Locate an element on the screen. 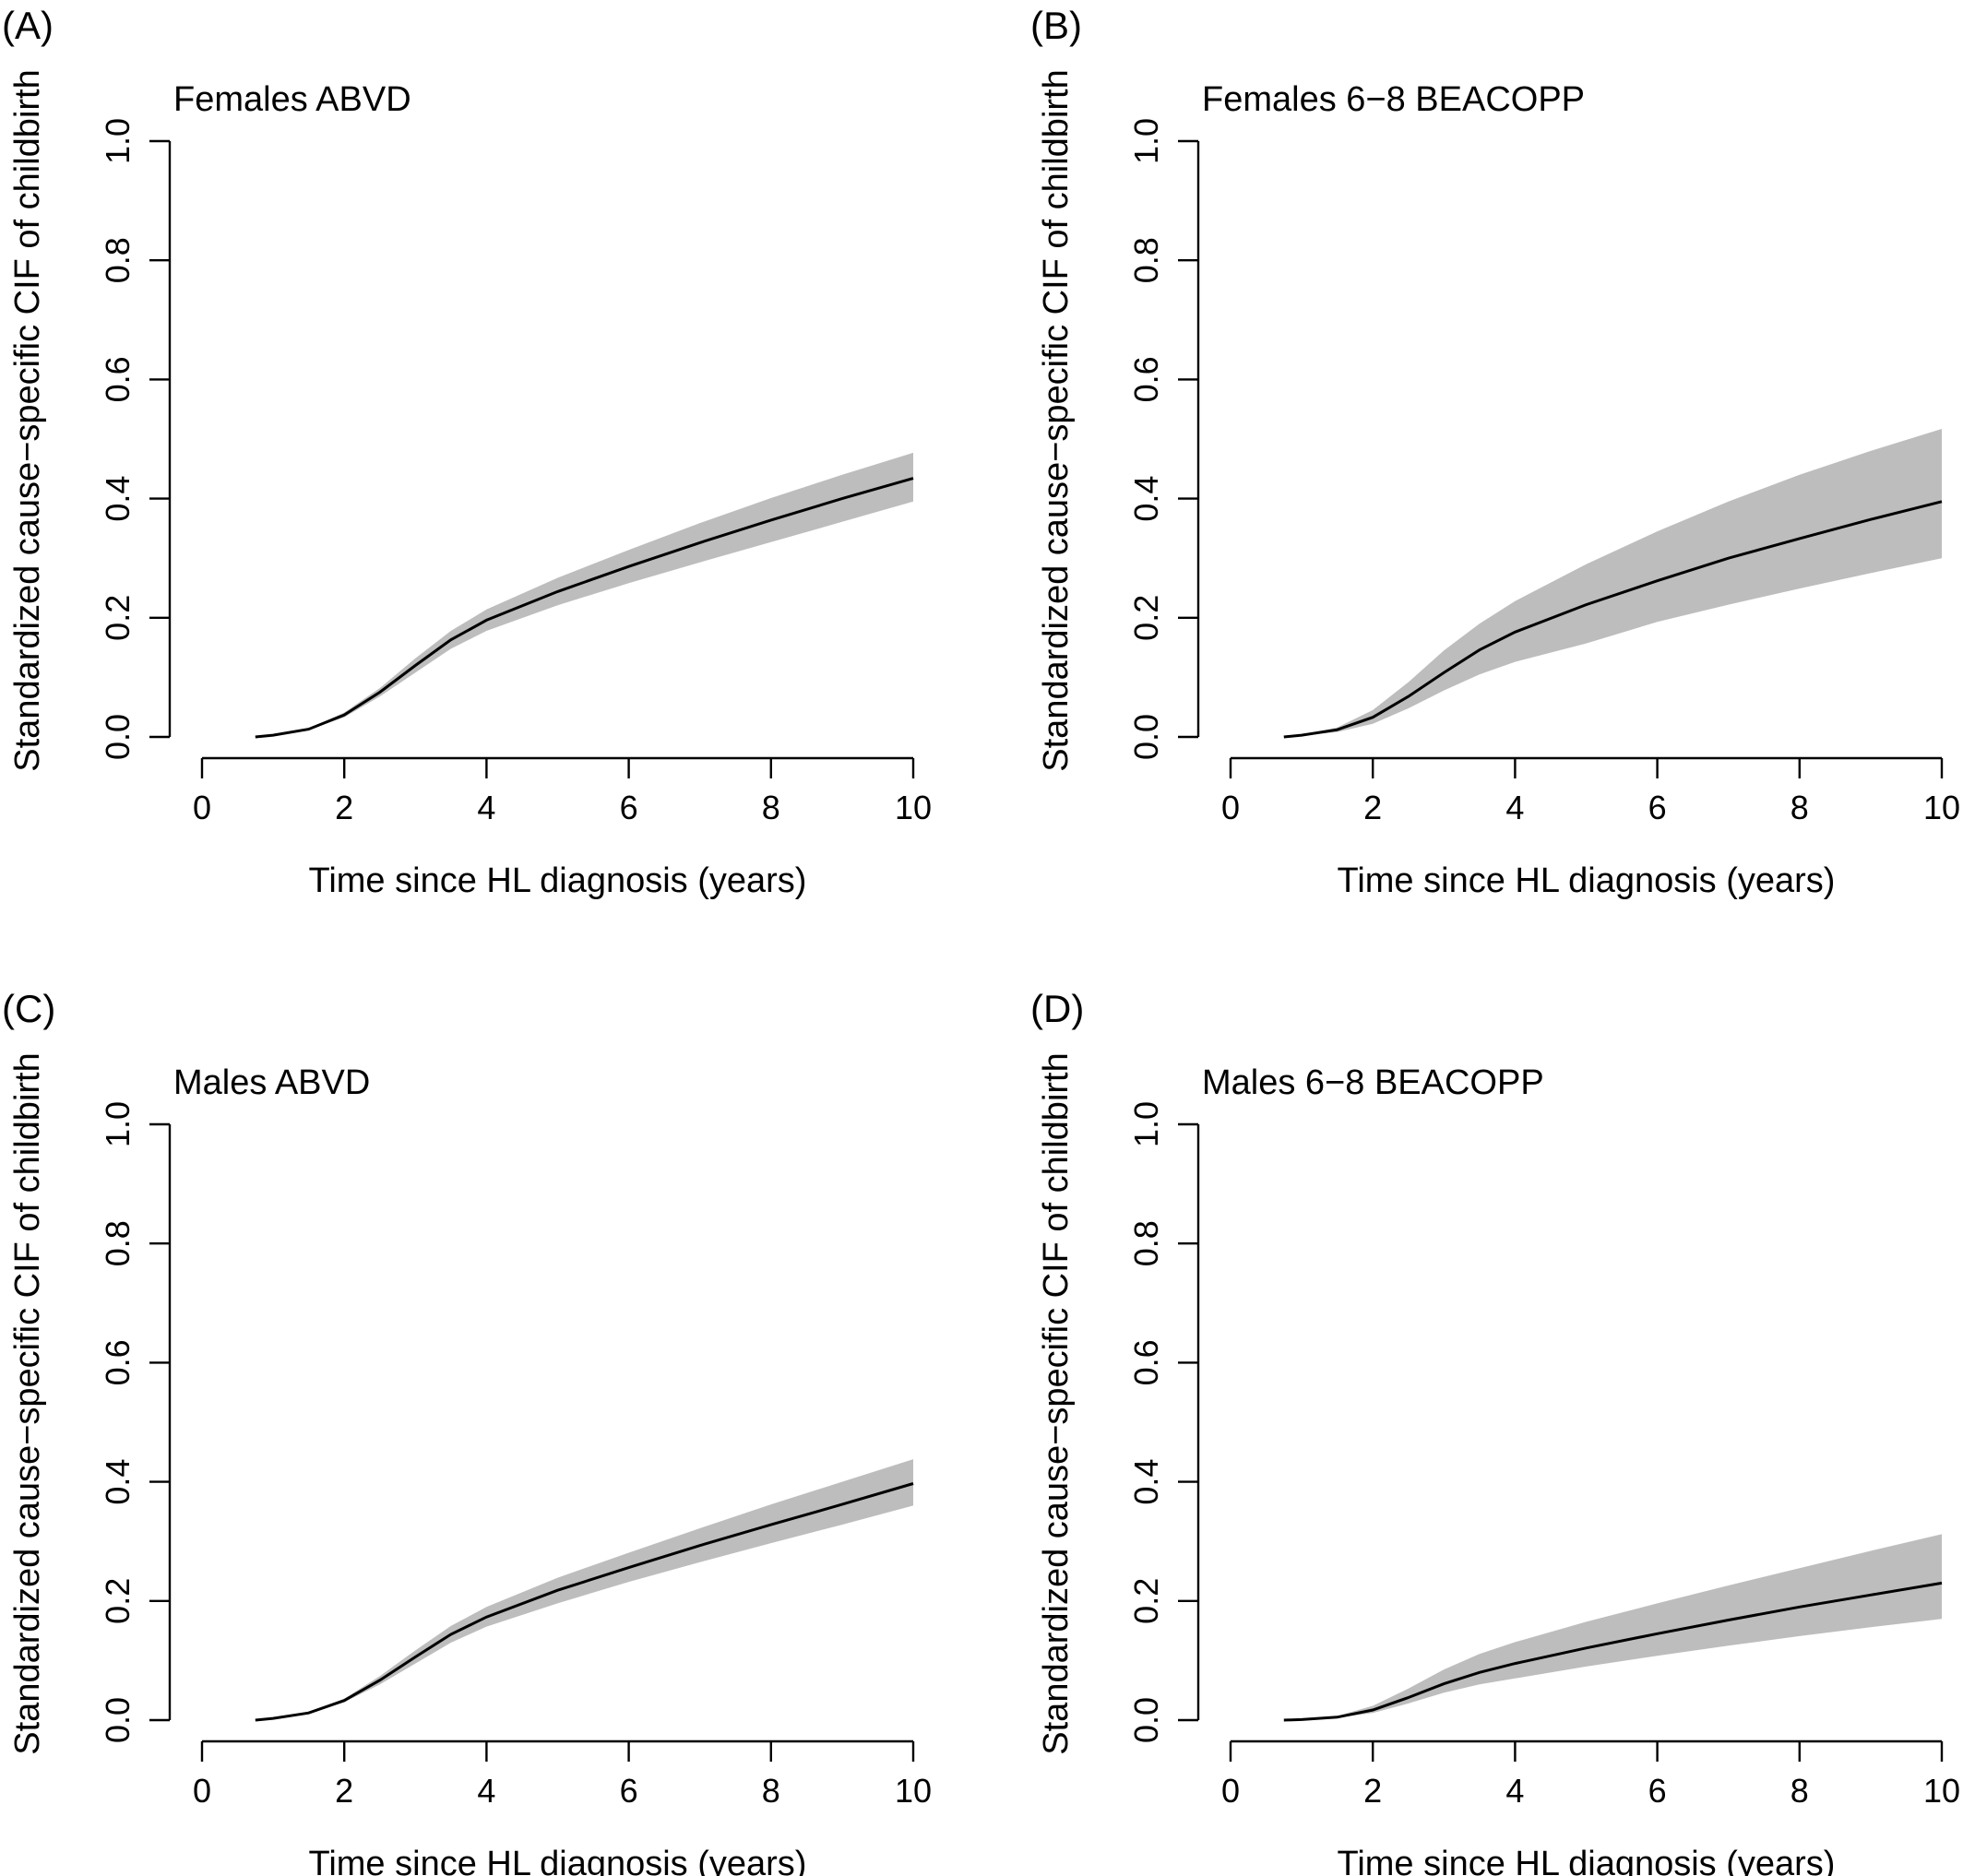 This screenshot has width=1963, height=1876. panel-label: (B) is located at coordinates (1056, 26).